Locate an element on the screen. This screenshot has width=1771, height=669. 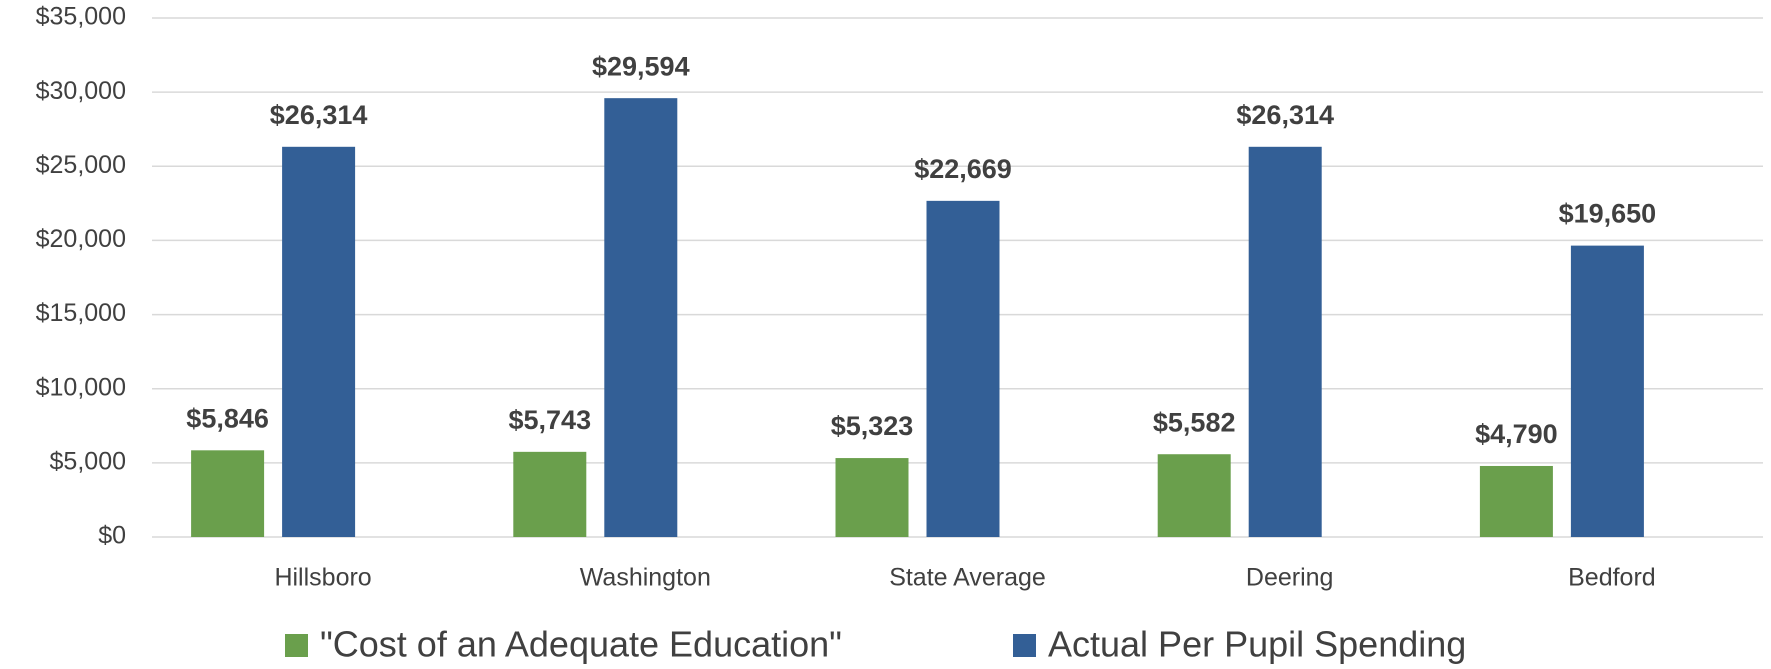
x-tick-label: State Average is located at coordinates (967, 578).